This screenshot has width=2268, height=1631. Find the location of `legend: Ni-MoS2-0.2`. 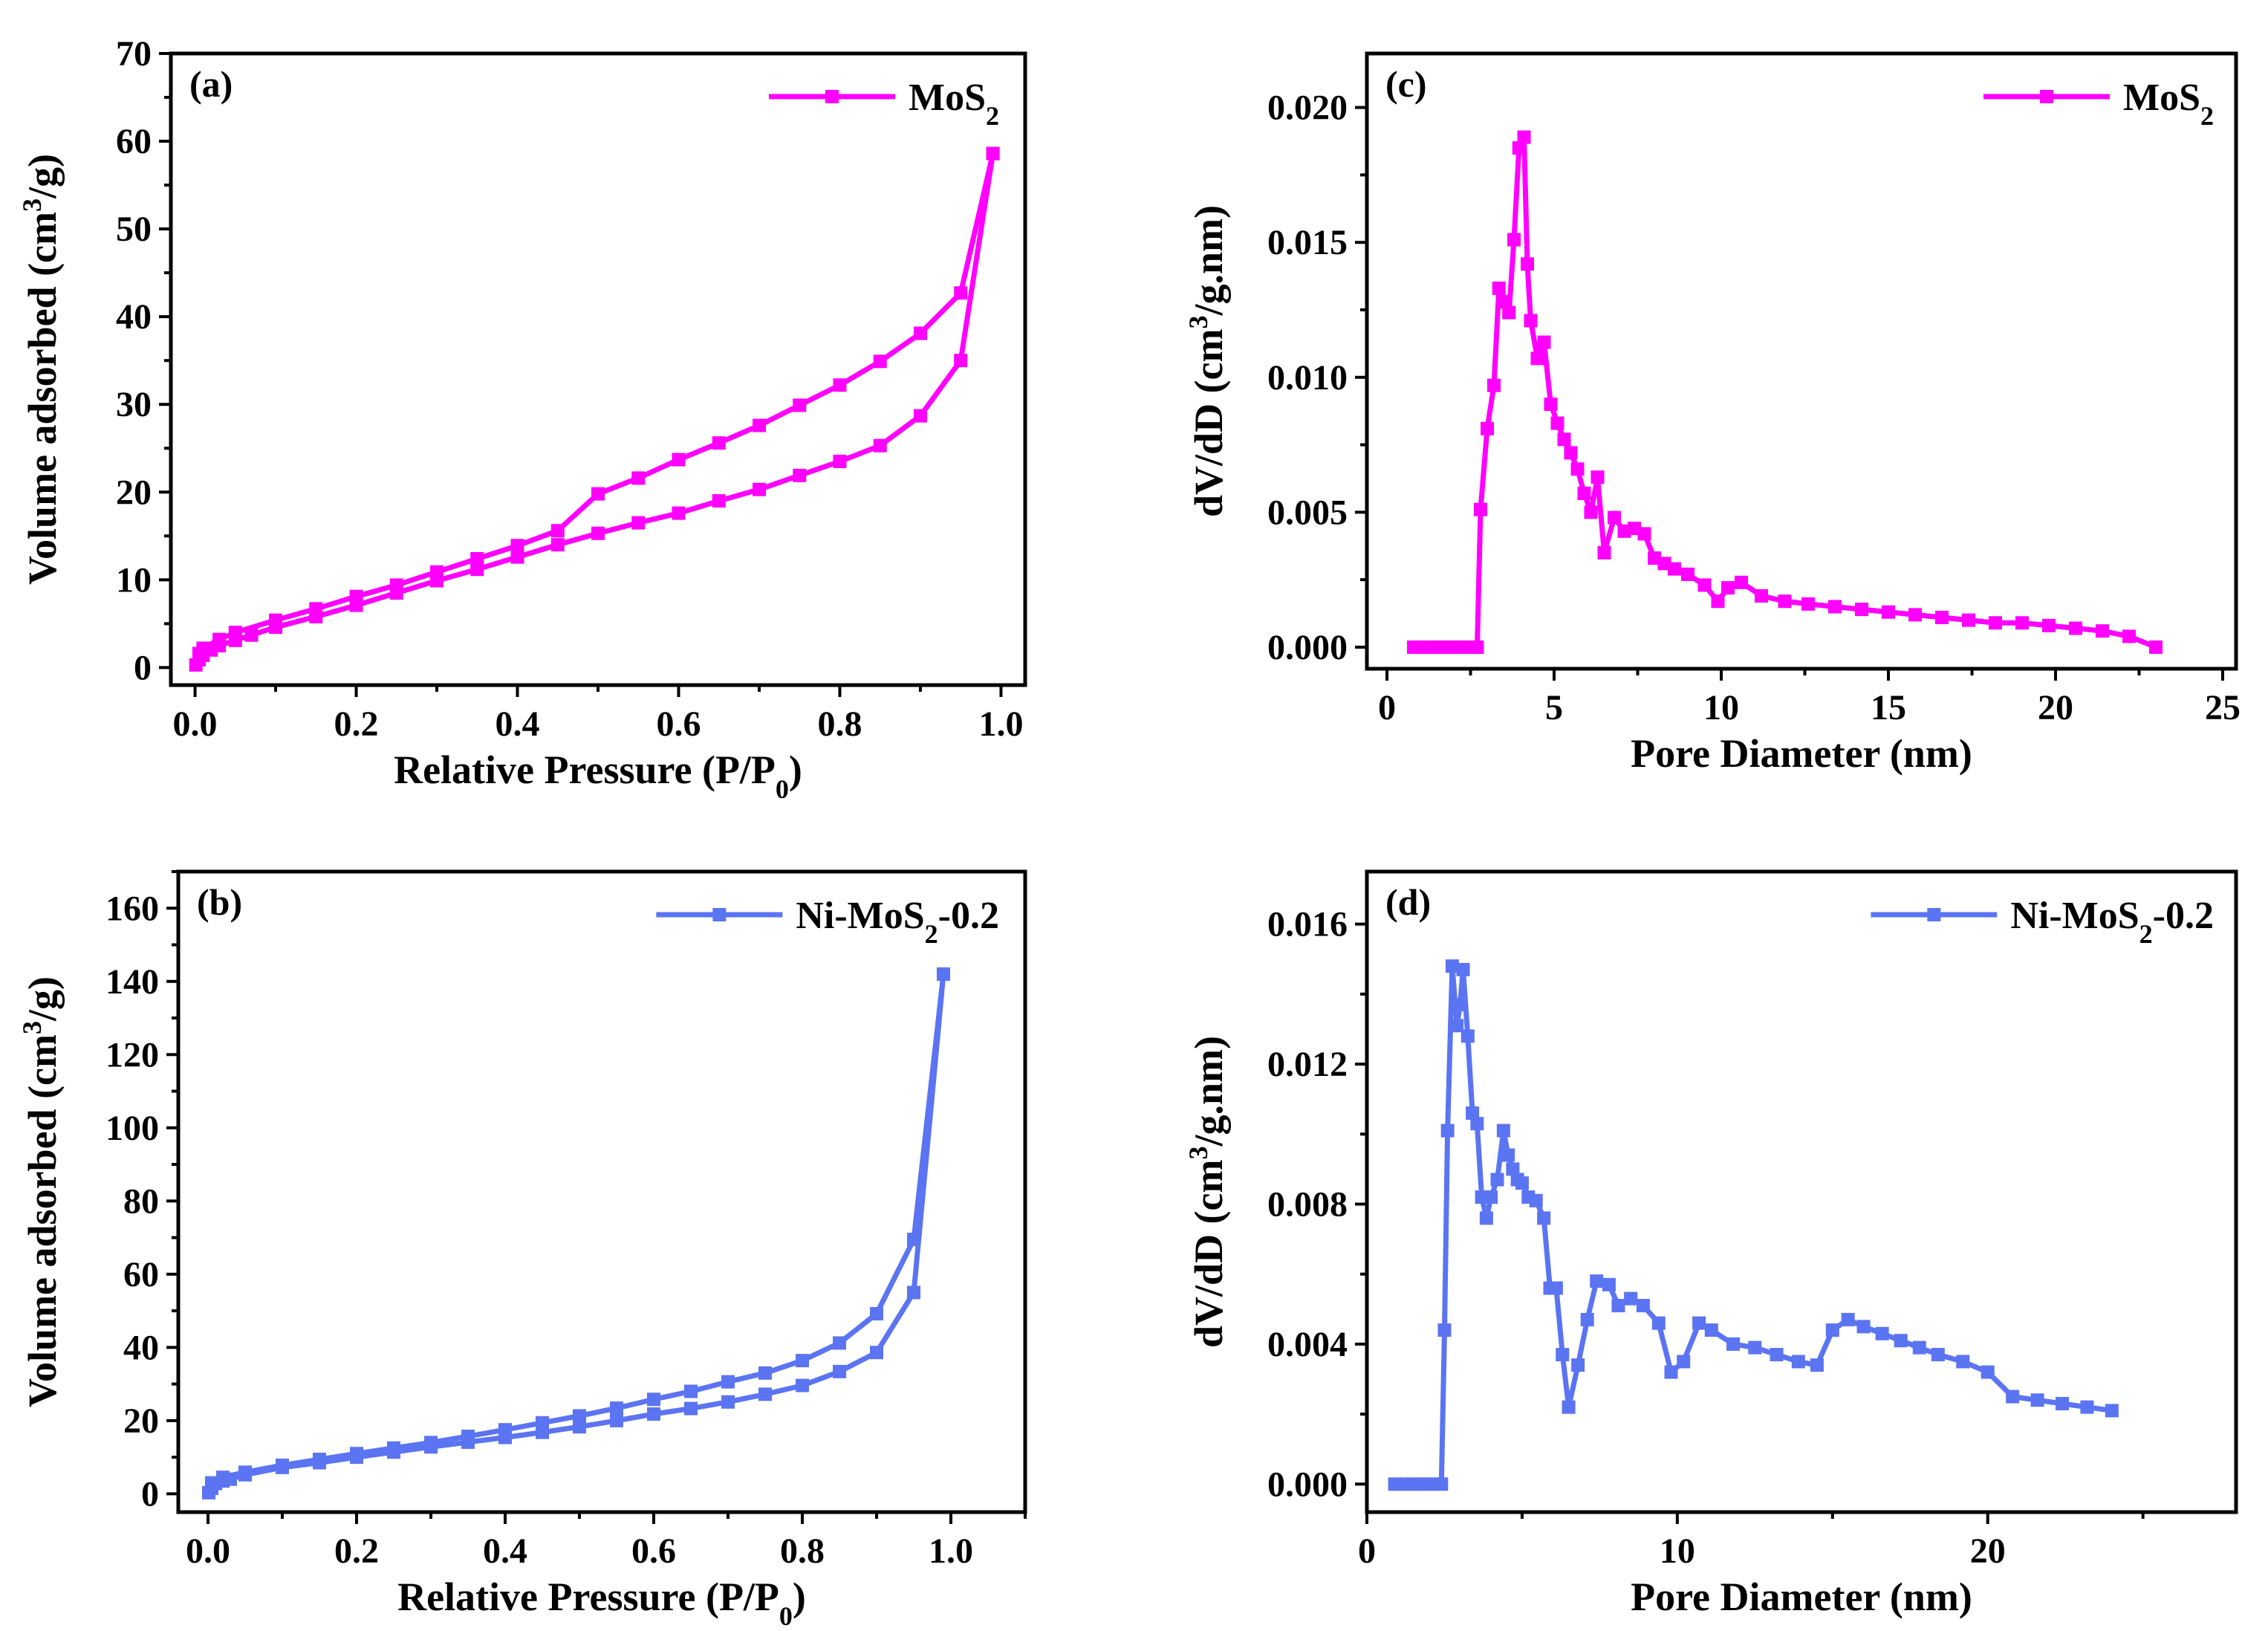

legend: Ni-MoS2-0.2 is located at coordinates (2042, 922).